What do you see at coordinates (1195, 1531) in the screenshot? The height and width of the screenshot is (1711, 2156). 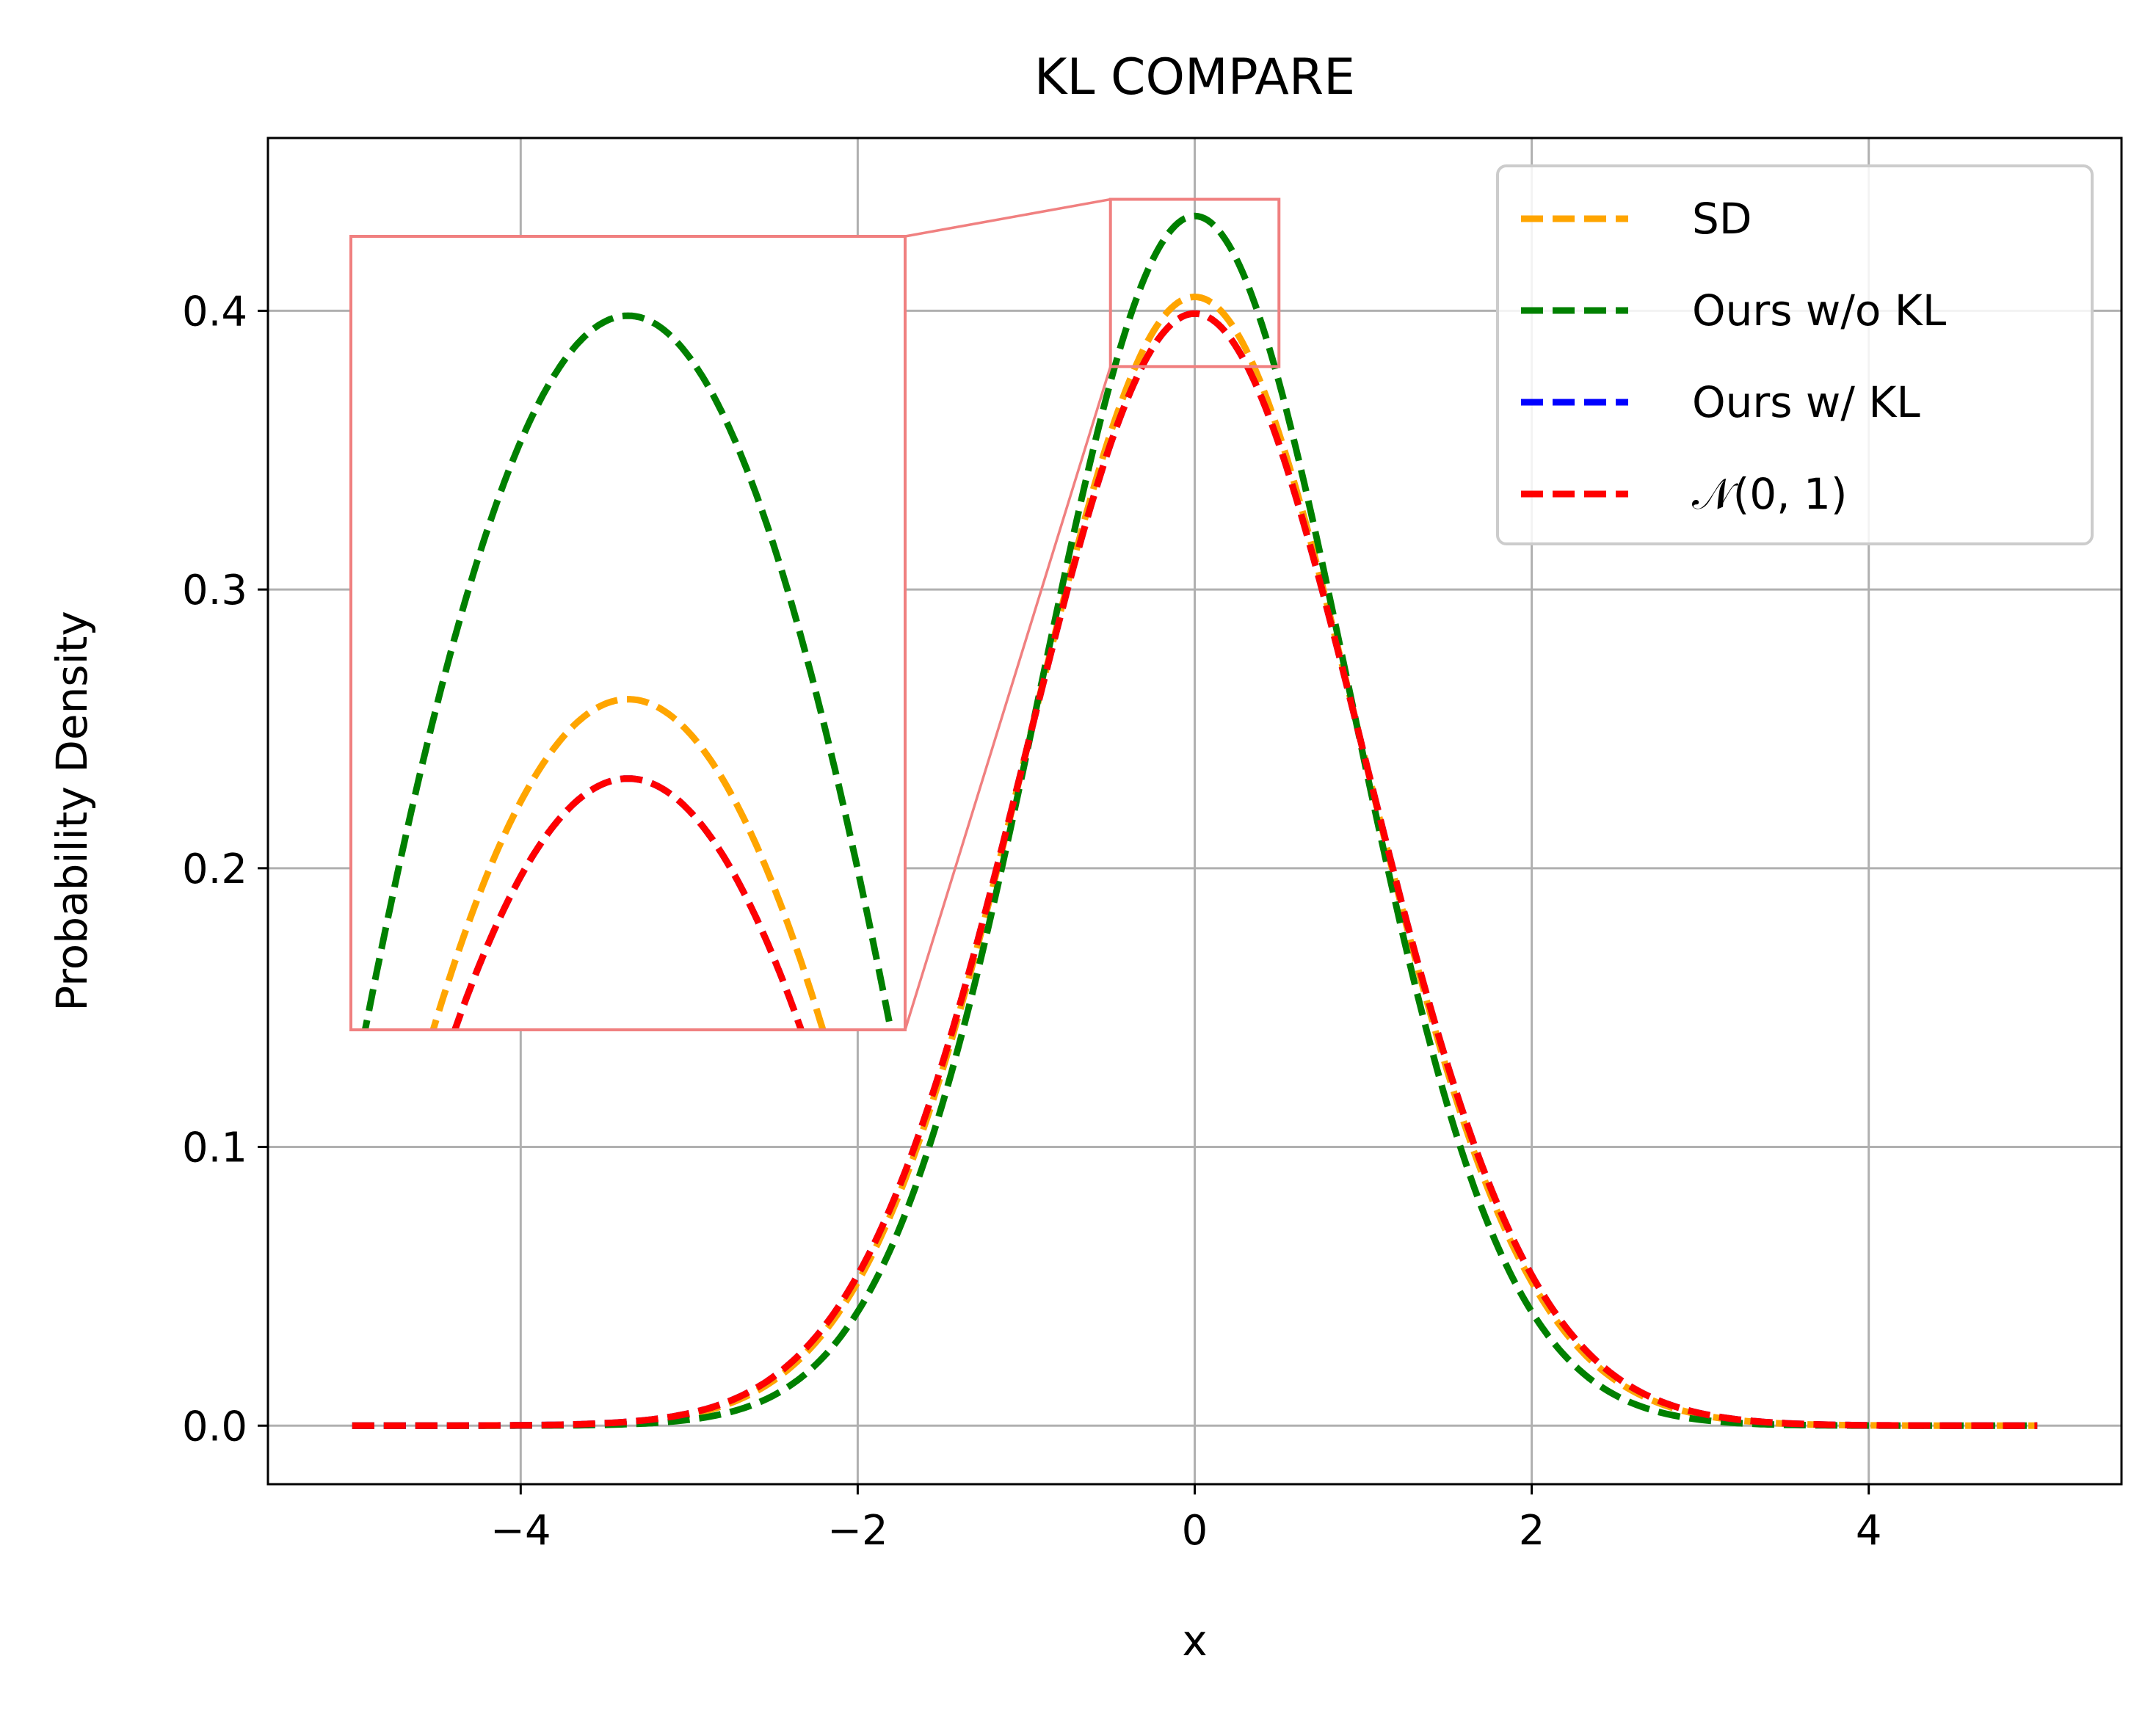 I see `x-tick-label: 0` at bounding box center [1195, 1531].